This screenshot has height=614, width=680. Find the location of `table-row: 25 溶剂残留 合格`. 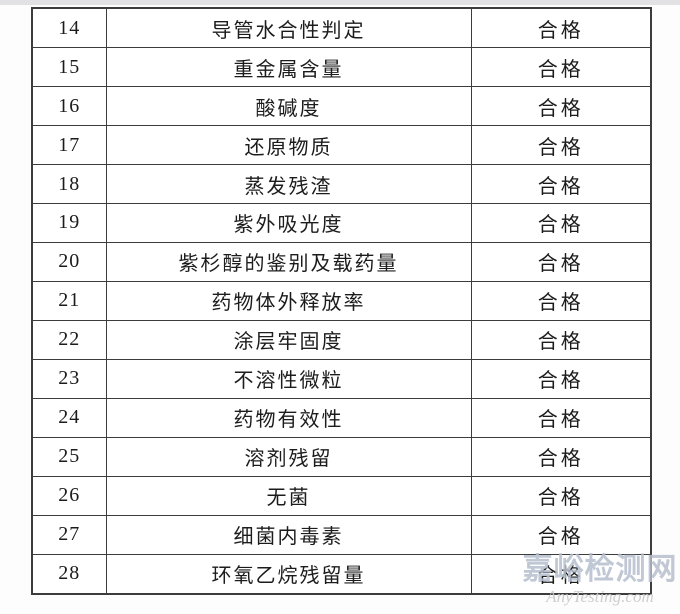

table-row: 25 溶剂残留 合格 is located at coordinates (341, 456).